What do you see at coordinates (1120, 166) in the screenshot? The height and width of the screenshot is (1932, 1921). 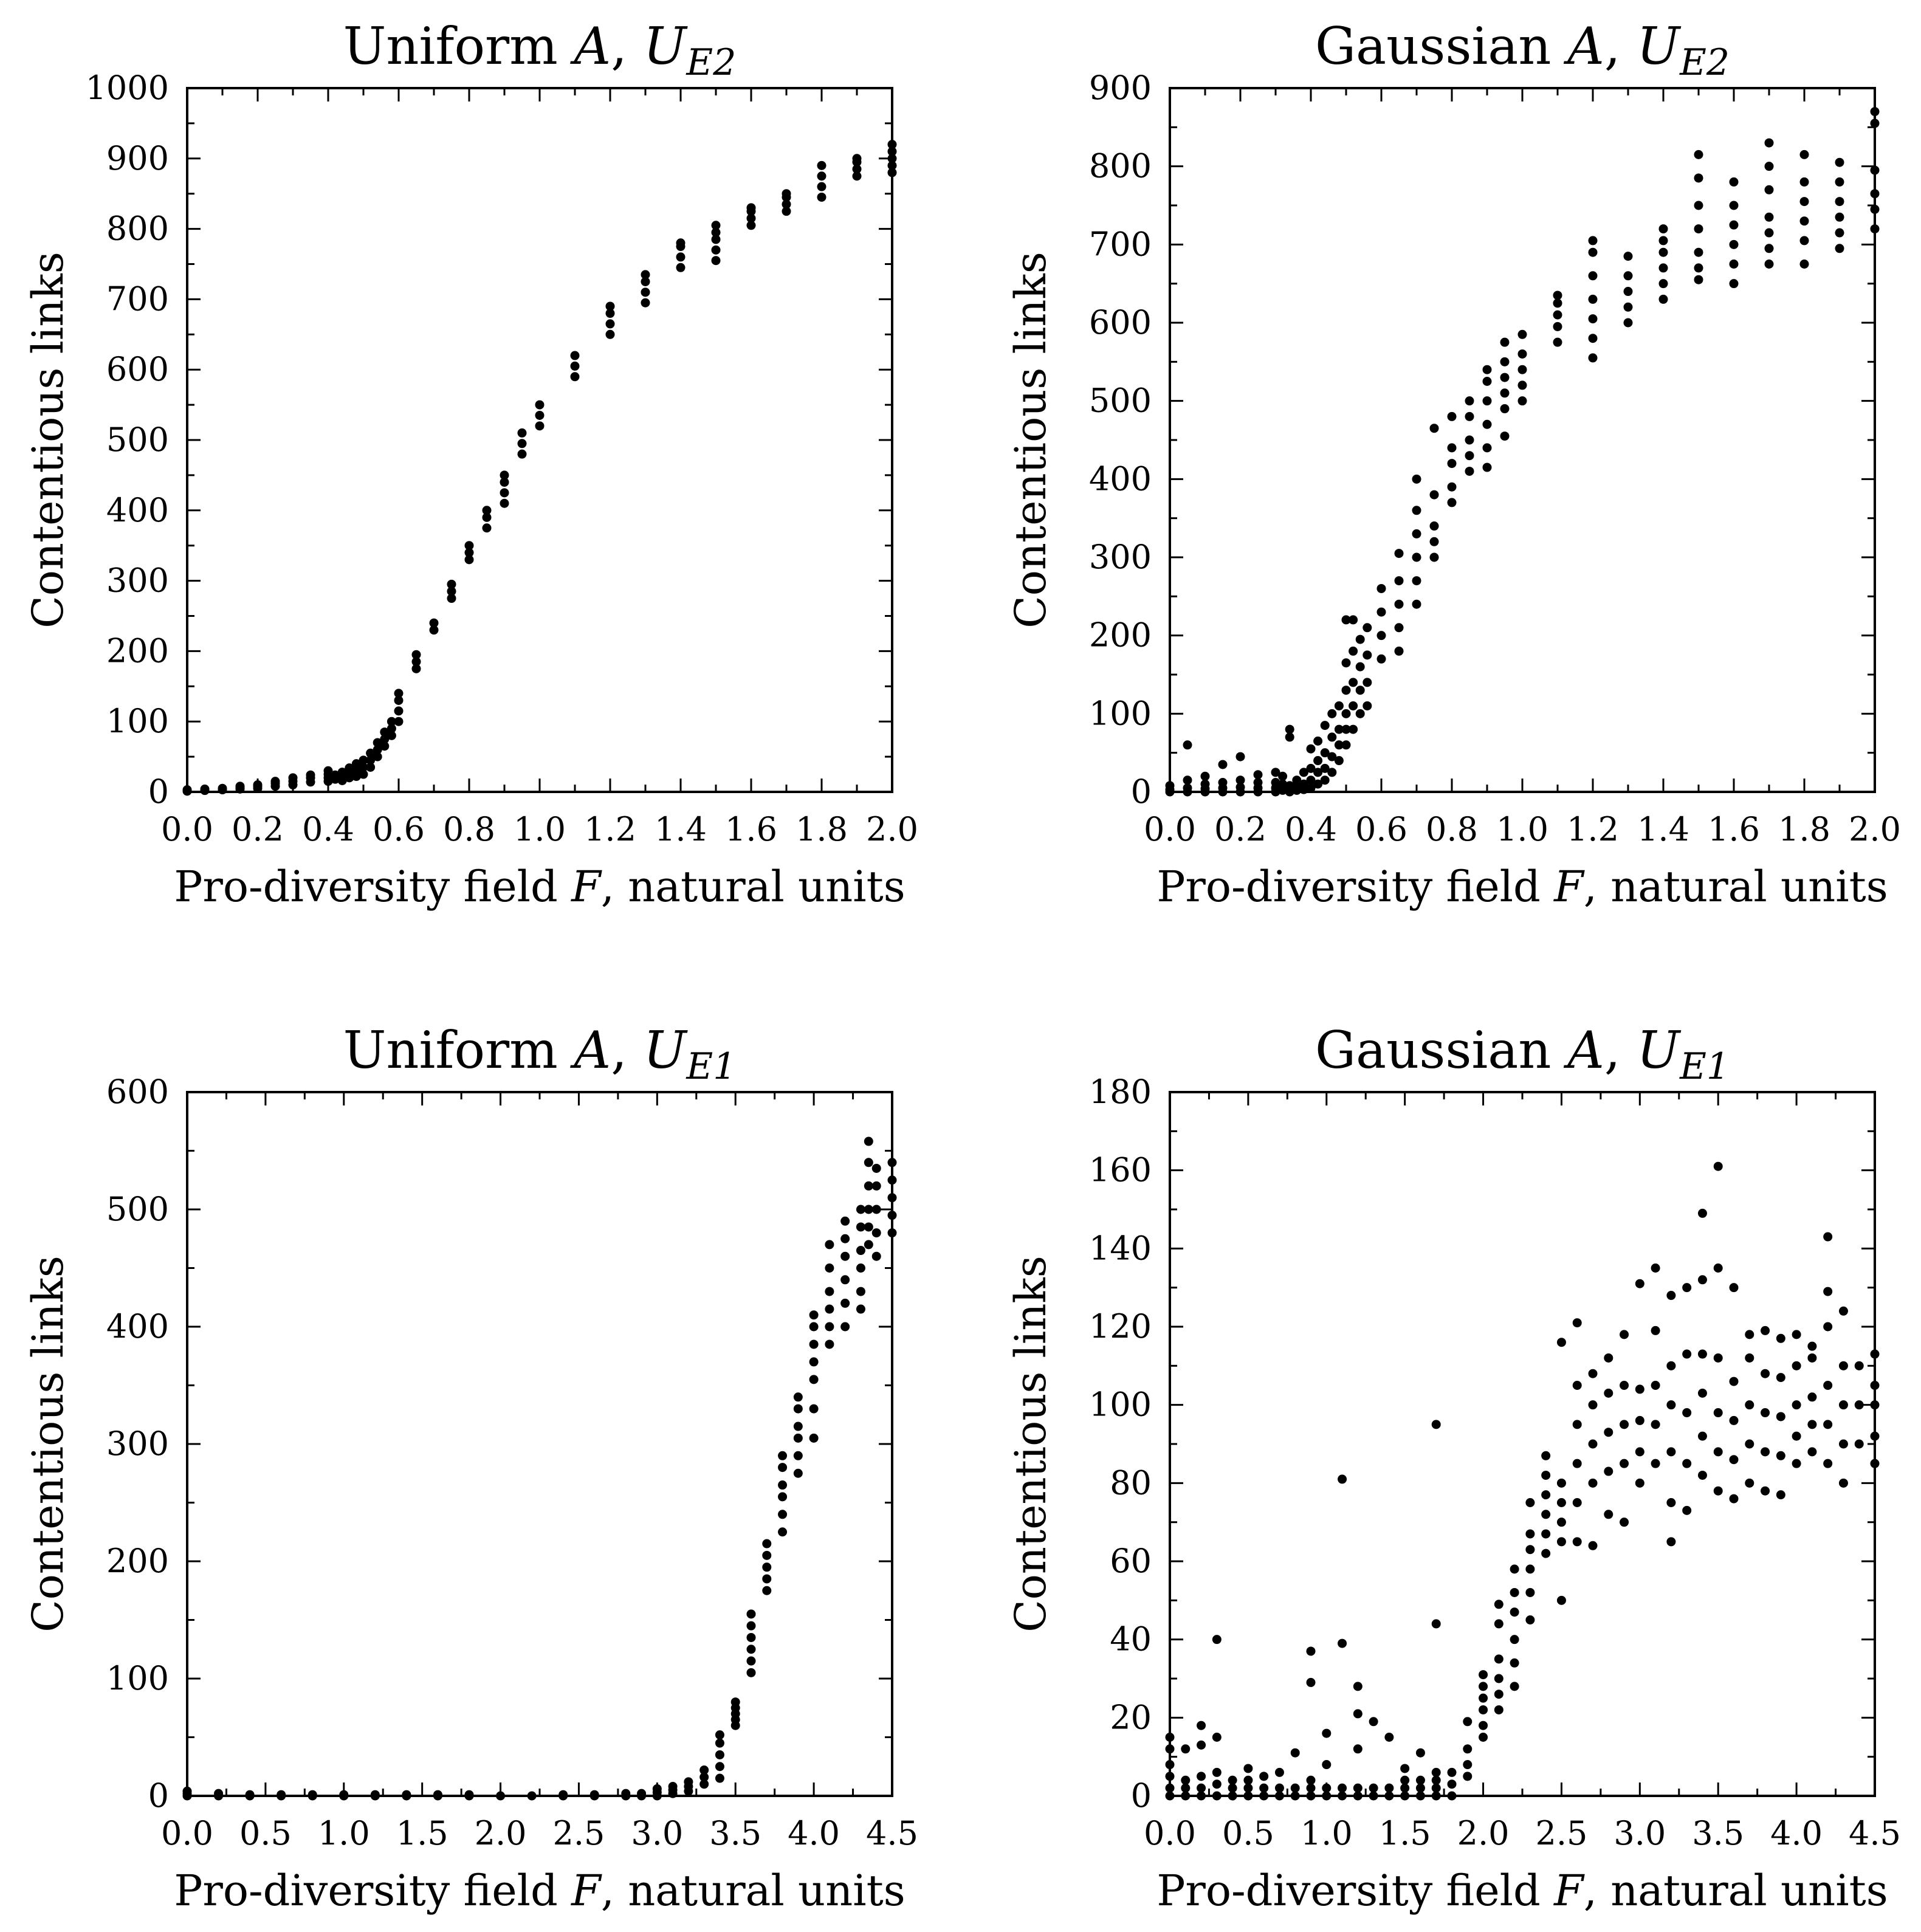 I see `y-tick-label: 800` at bounding box center [1120, 166].